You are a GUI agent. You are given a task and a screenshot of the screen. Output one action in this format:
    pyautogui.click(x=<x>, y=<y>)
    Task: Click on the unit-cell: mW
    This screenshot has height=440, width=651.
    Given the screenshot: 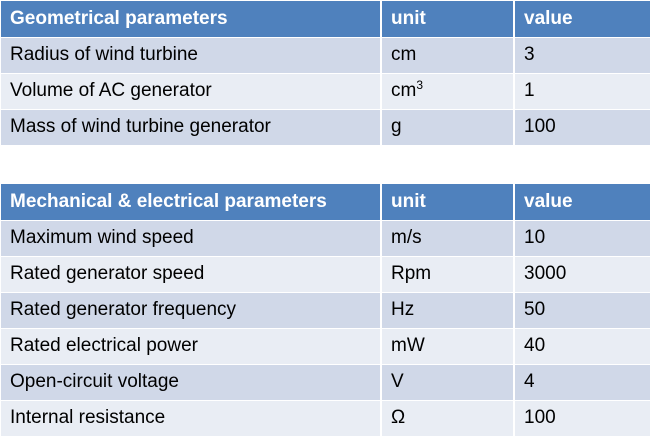 What is the action you would take?
    pyautogui.click(x=447, y=345)
    